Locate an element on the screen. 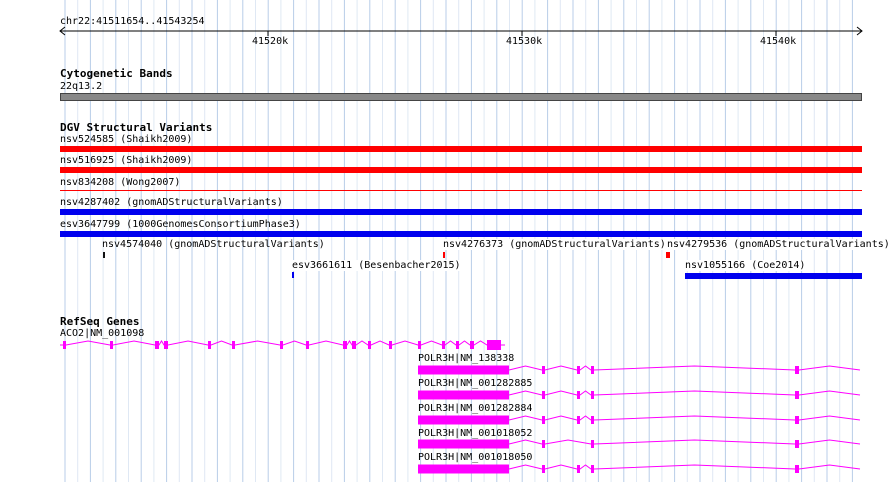 The width and height of the screenshot is (890, 482). intron-line is located at coordinates (684, 467).